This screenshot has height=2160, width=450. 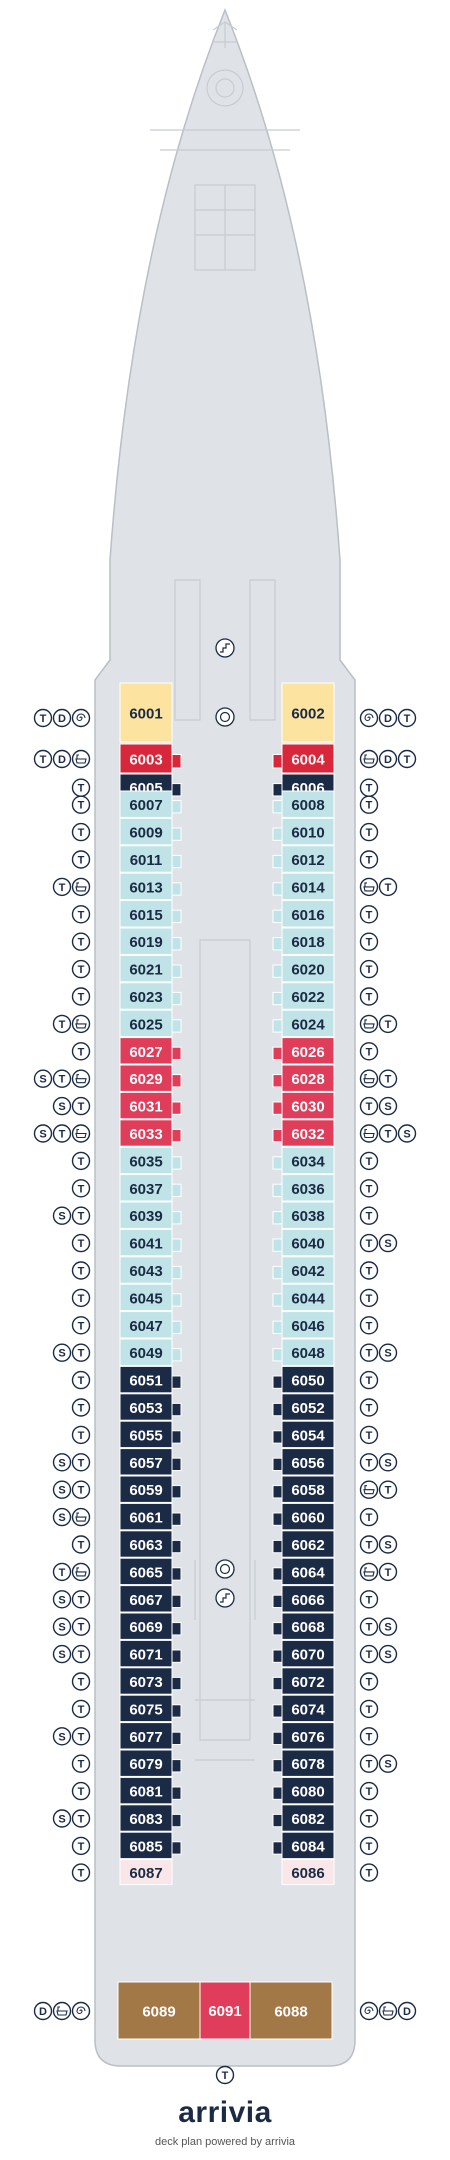 I want to click on cabin-6074: 6074, so click(x=303, y=1708).